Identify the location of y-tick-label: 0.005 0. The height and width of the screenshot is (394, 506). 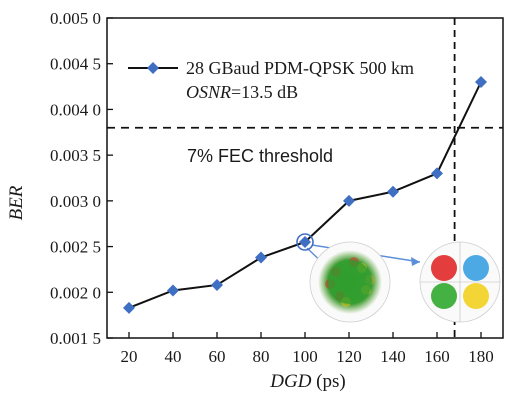
(75, 18).